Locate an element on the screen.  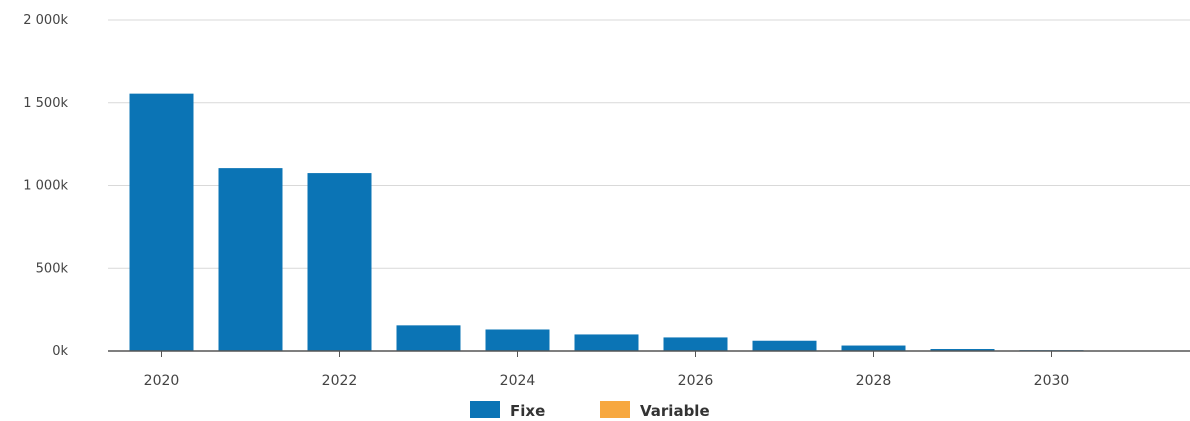
bar-fixe-2026 is located at coordinates (695, 344).